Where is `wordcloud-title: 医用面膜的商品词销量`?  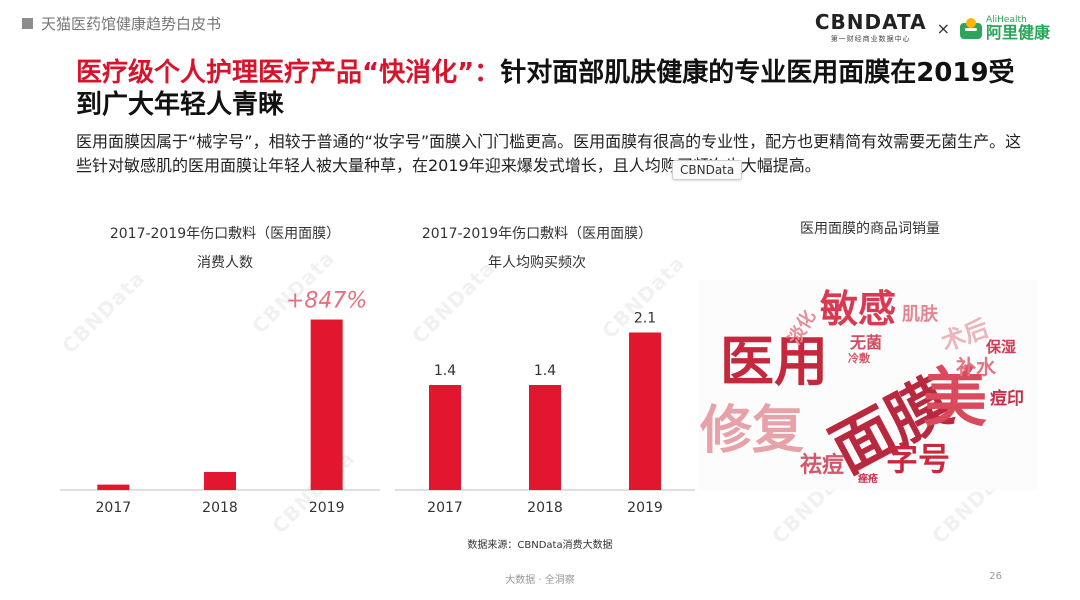 wordcloud-title: 医用面膜的商品词销量 is located at coordinates (870, 229).